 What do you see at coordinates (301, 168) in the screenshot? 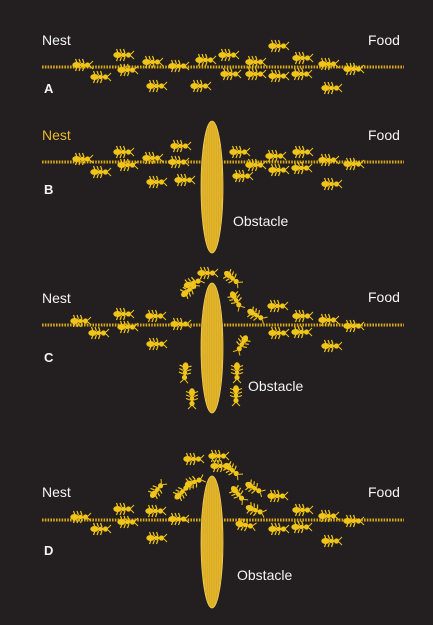
I see `panel-b-ant-15-thorax` at bounding box center [301, 168].